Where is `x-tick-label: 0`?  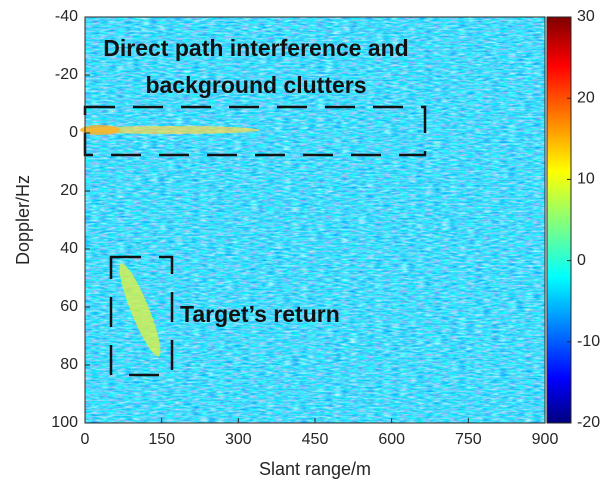 x-tick-label: 0 is located at coordinates (85, 439).